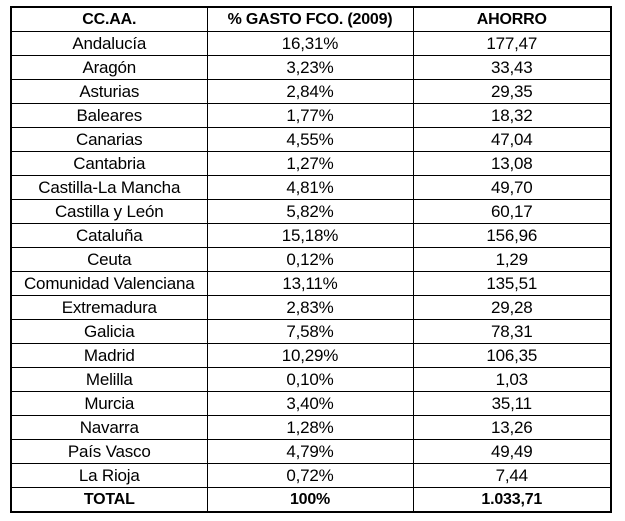  Describe the element at coordinates (109, 187) in the screenshot. I see `cell-region: Castilla-La Mancha` at that location.